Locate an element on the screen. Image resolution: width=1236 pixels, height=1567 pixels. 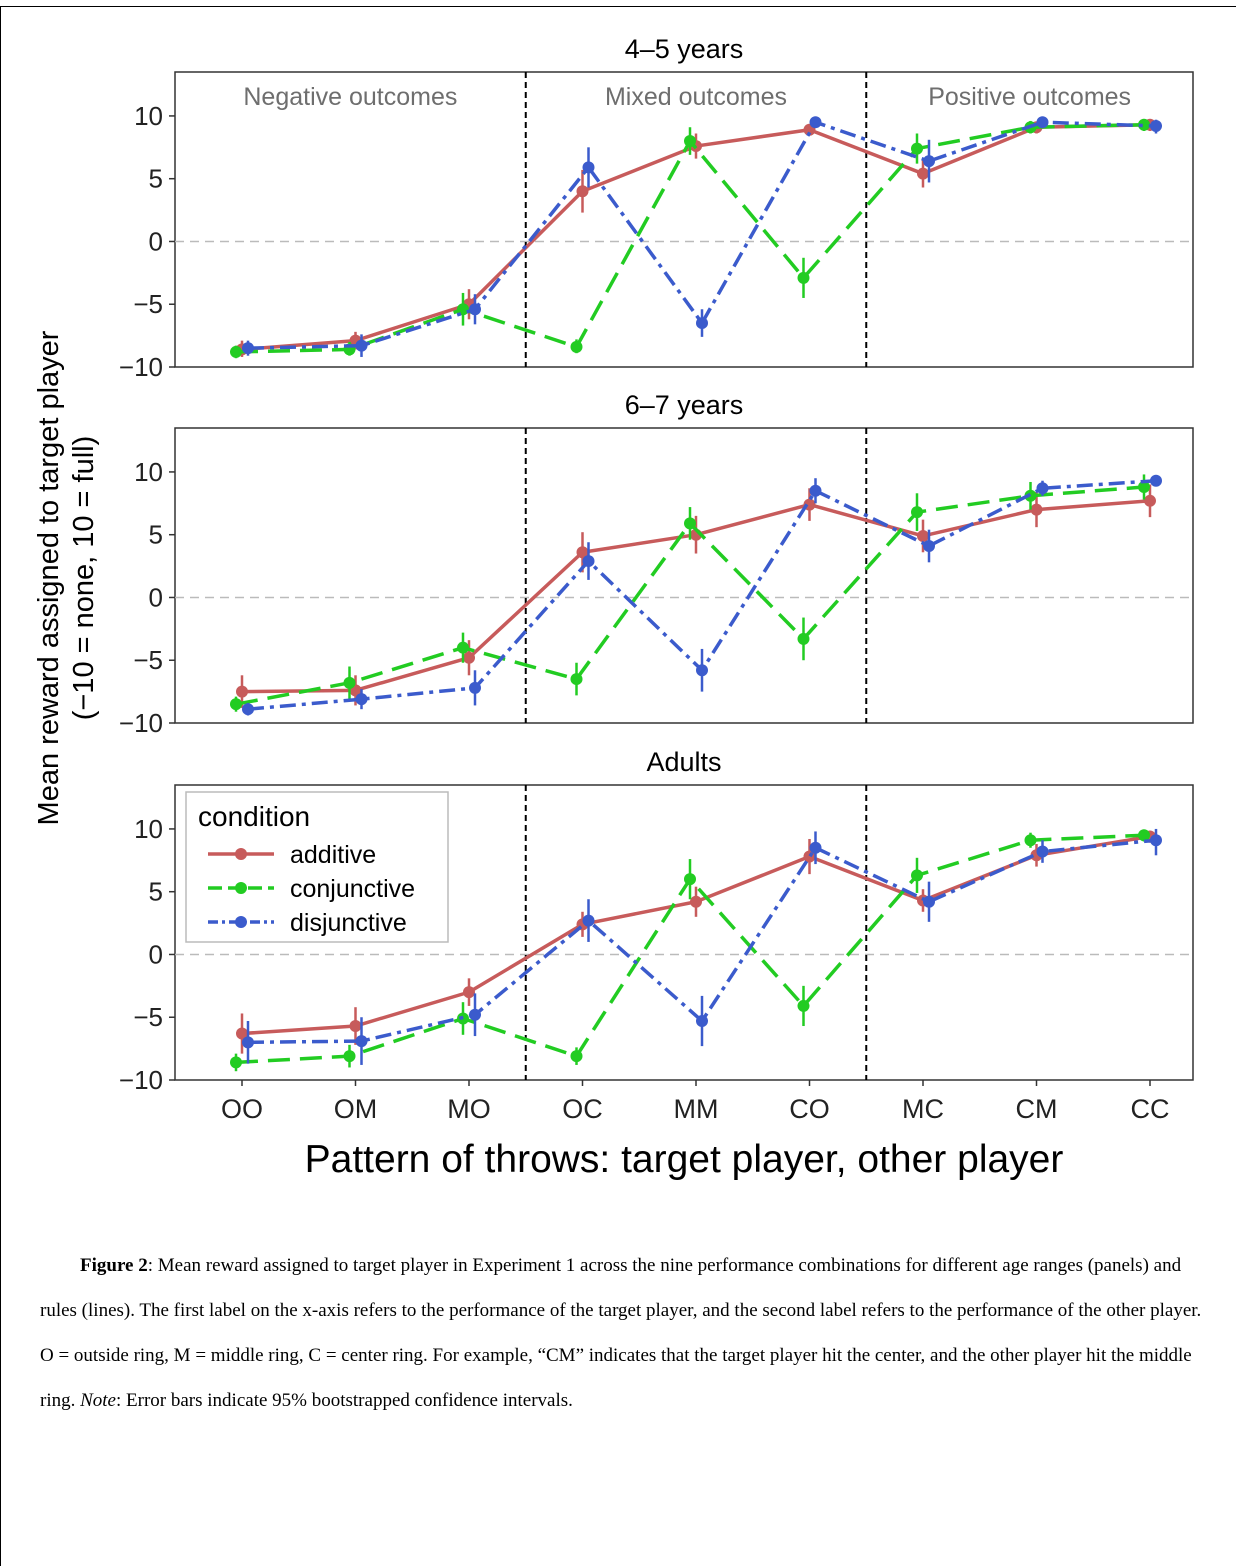
caption-note-label: Note is located at coordinates (98, 1400).